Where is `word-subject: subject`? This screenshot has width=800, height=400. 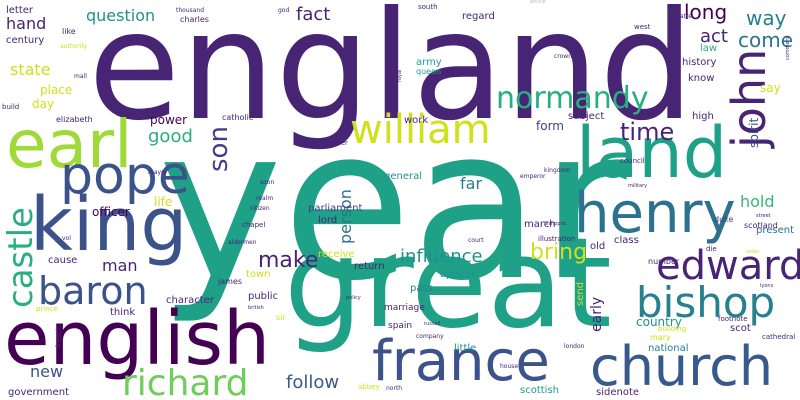
word-subject: subject is located at coordinates (586, 116).